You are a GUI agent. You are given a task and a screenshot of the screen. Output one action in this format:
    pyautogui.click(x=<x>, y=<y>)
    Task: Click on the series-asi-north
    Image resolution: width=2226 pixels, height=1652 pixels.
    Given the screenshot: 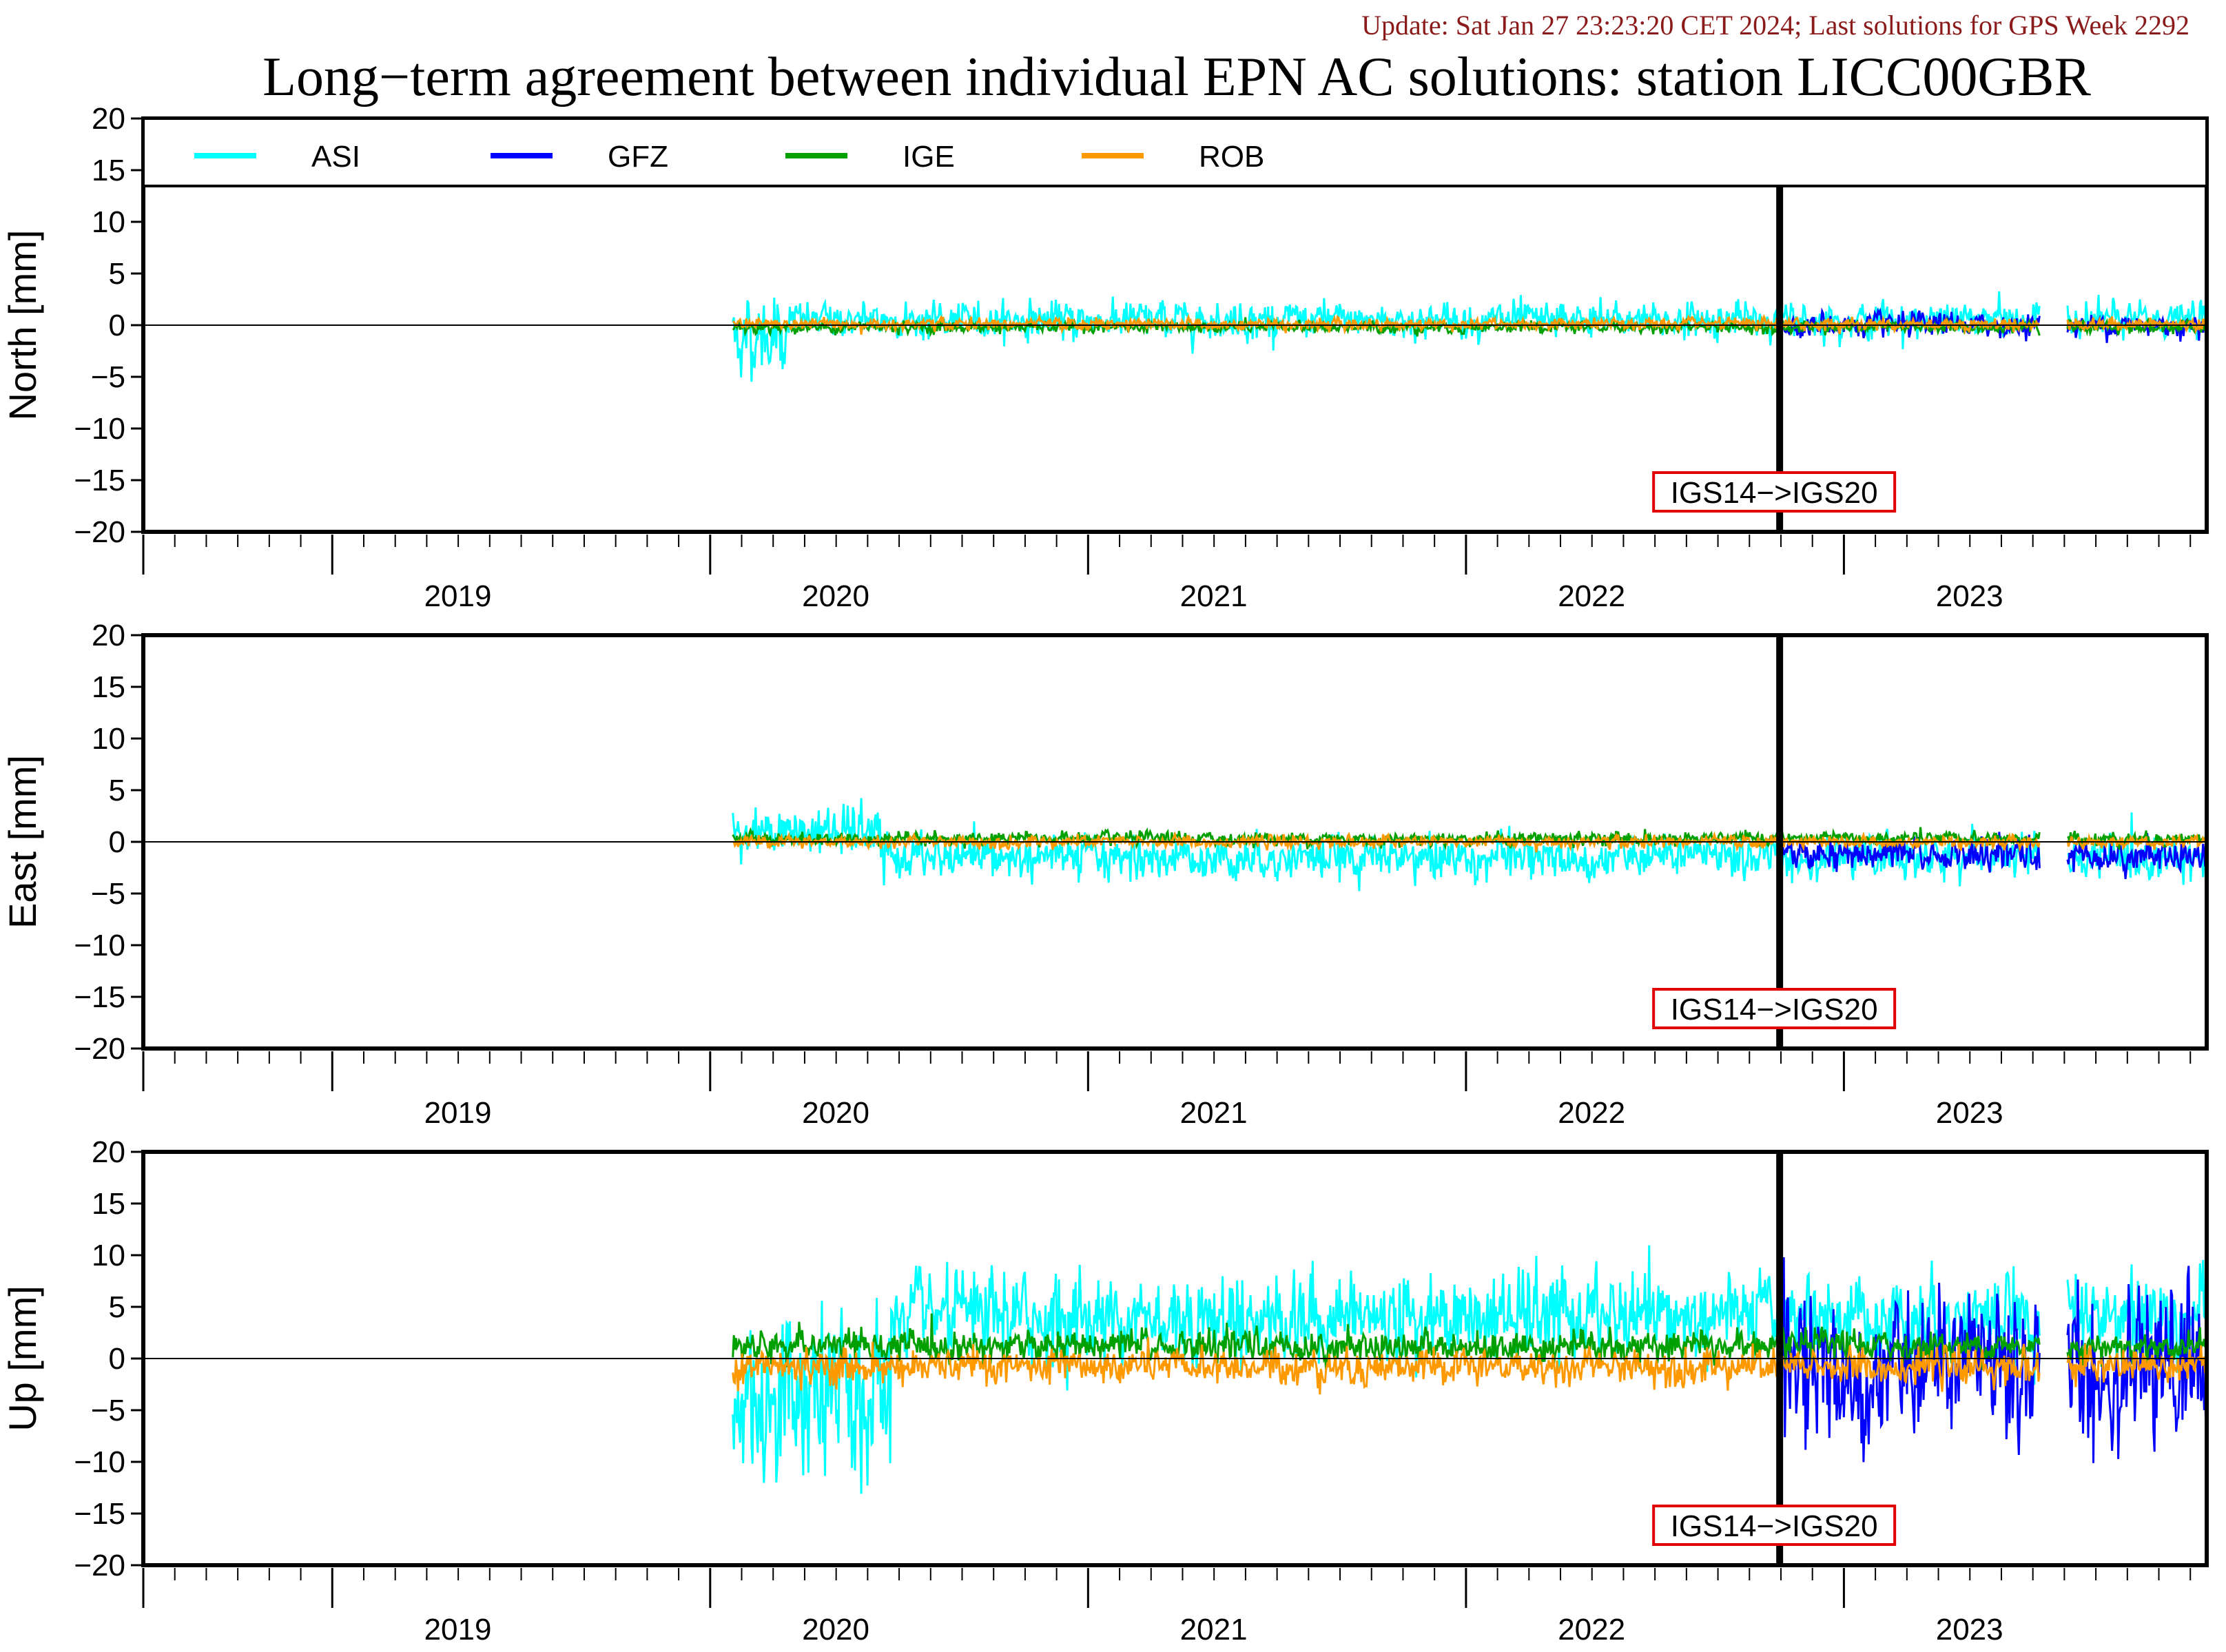 What is the action you would take?
    pyautogui.click(x=1469, y=336)
    